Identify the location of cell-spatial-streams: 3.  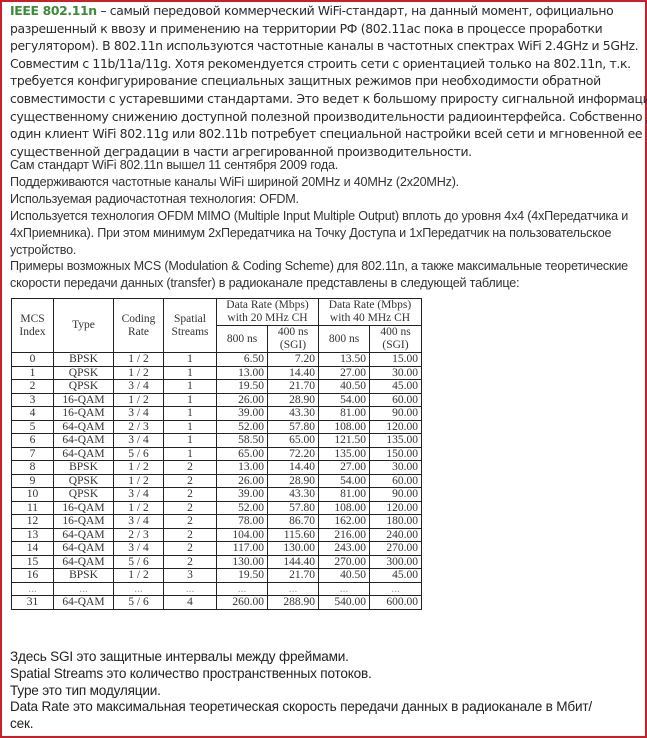
(190, 575).